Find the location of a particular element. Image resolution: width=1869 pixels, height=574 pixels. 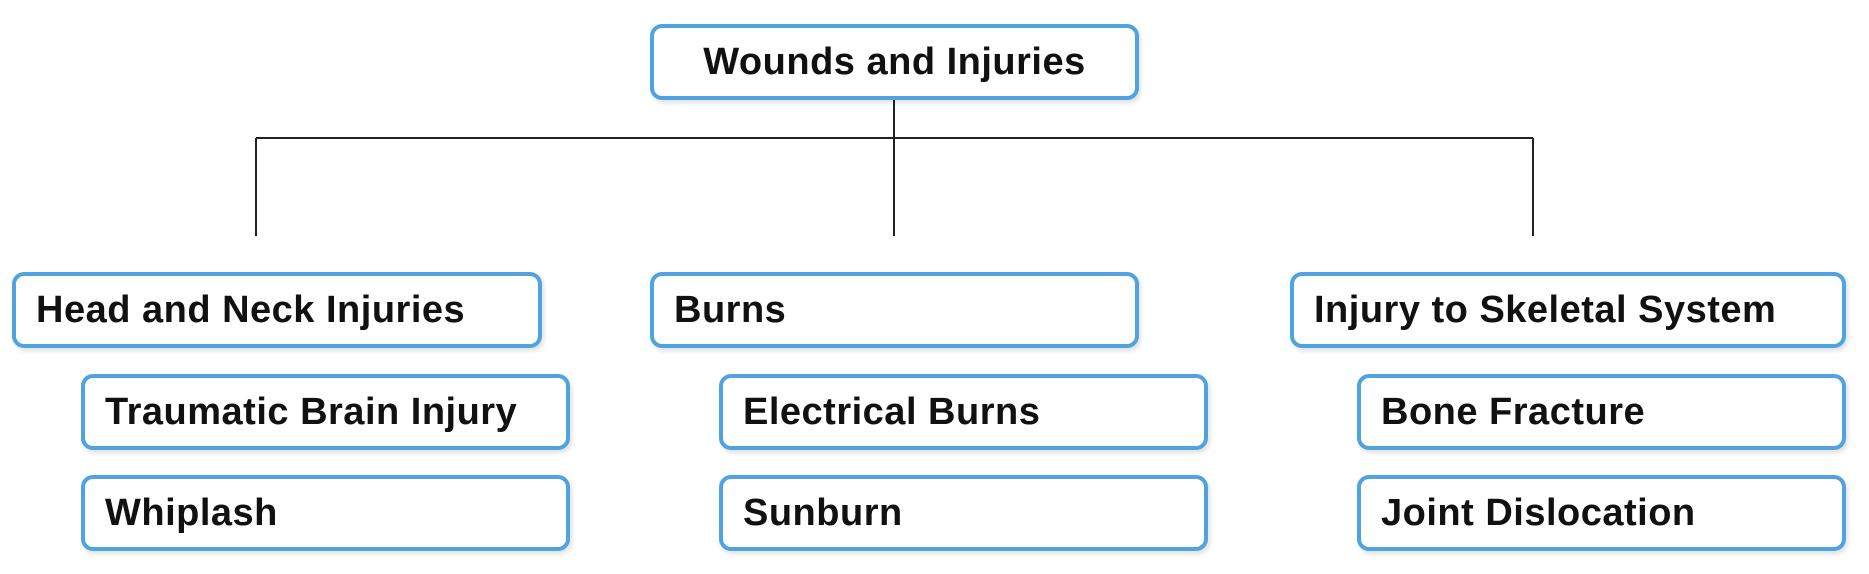

subcategory-node-label: Bone Fracture is located at coordinates (1513, 411).